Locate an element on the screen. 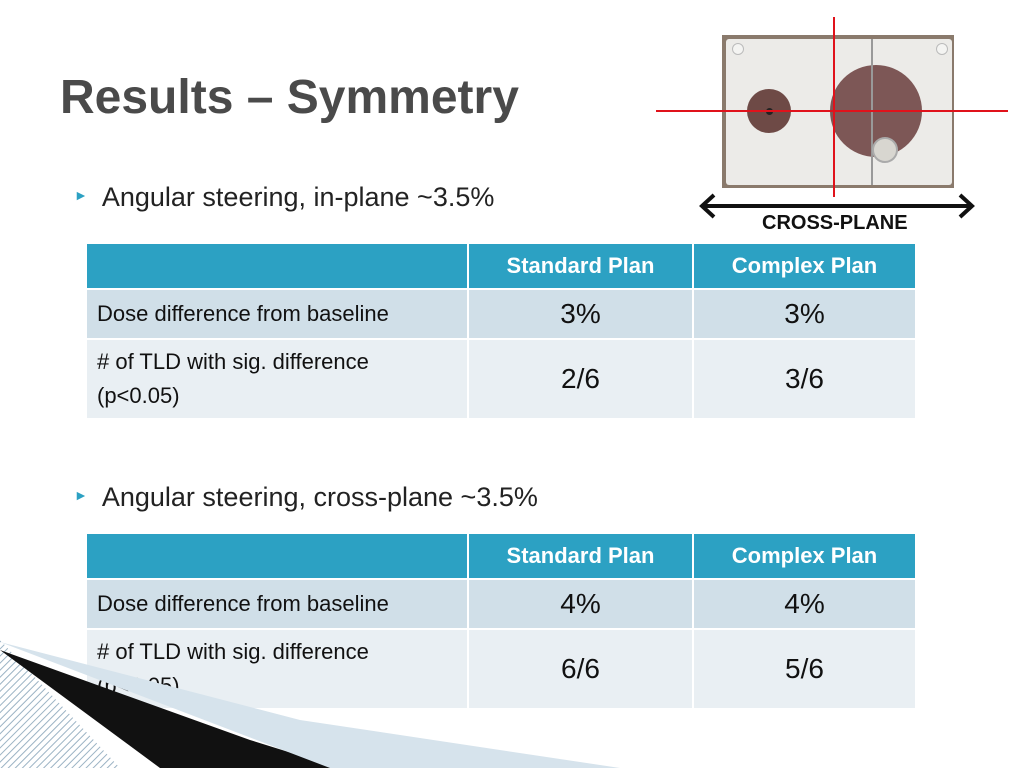  disk-hole is located at coordinates (885, 150).